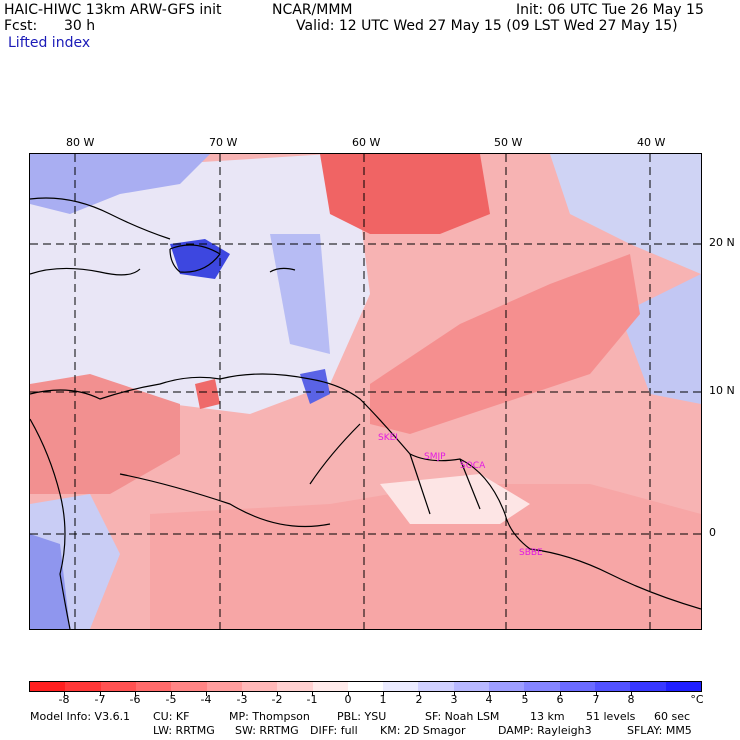 The width and height of the screenshot is (740, 740). What do you see at coordinates (525, 699) in the screenshot?
I see `colorbar-label: 5` at bounding box center [525, 699].